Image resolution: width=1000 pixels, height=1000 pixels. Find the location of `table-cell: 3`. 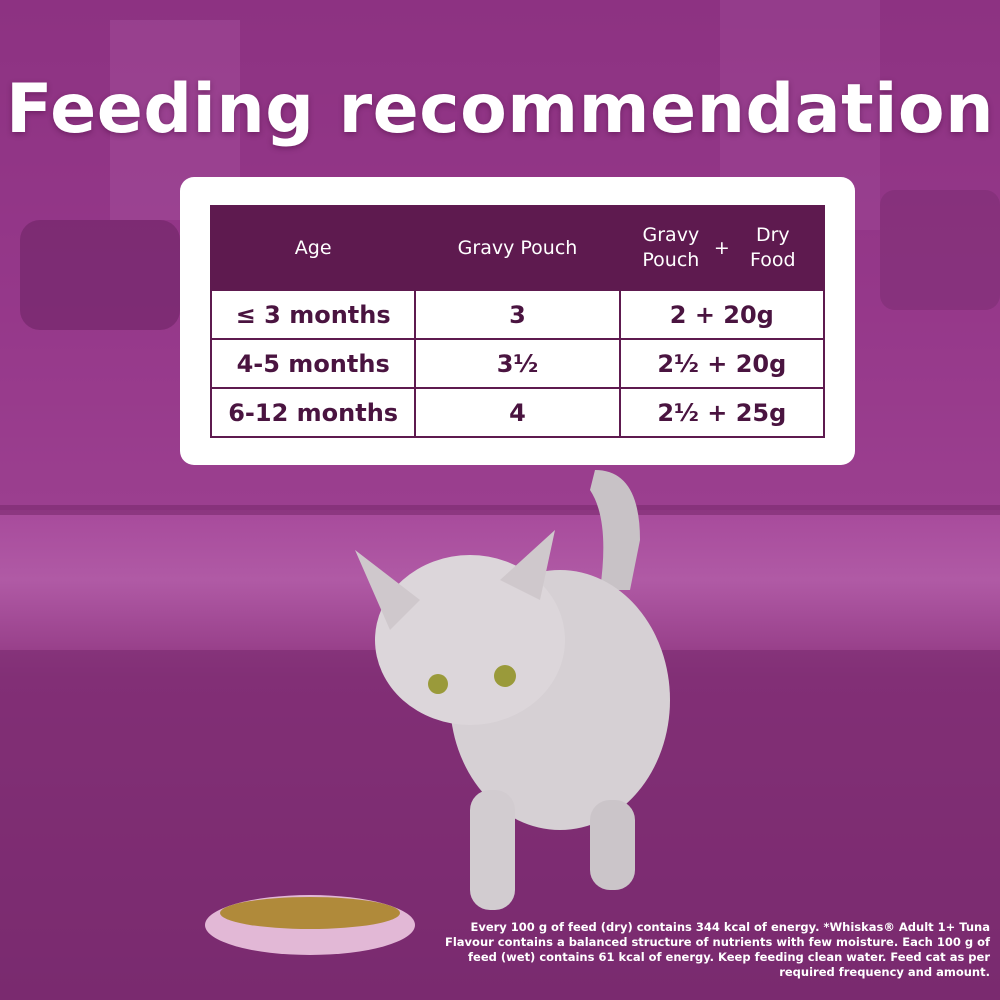

table-cell: 3 is located at coordinates (517, 314).